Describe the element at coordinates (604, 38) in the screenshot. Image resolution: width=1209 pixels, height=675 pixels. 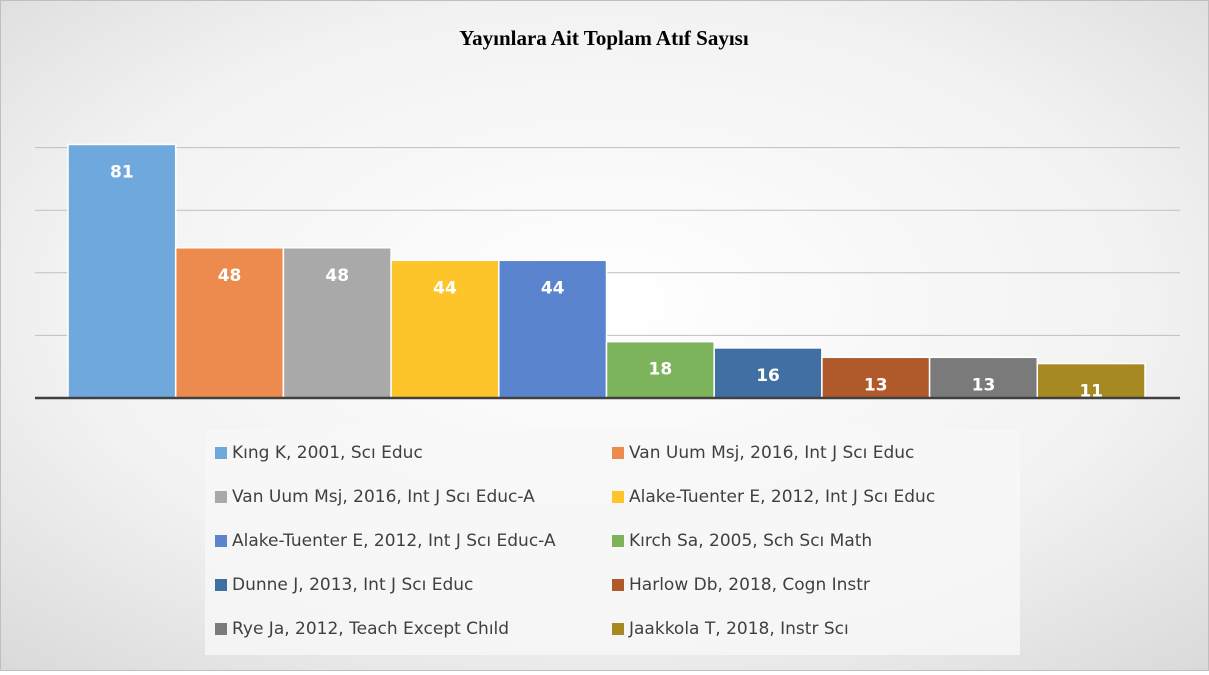
I see `chart-title: Yayınlara Ait Toplam Atıf Sayısı` at that location.